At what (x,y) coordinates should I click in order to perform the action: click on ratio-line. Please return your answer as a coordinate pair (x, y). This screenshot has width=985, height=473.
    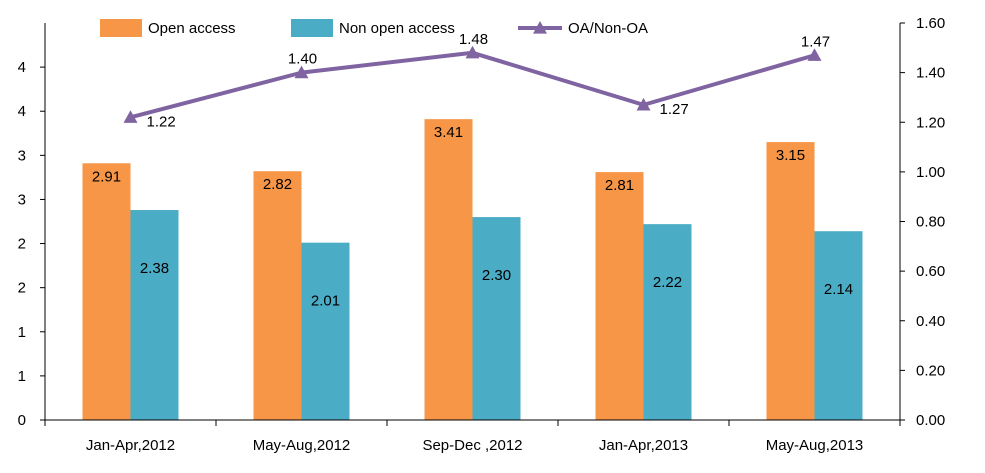
    Looking at the image, I should click on (472, 85).